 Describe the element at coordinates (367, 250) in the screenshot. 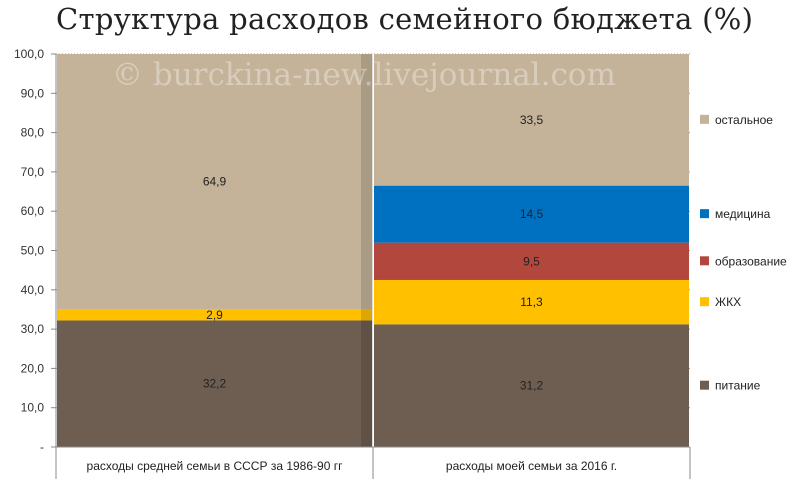

I see `bar-edge-shadow` at that location.